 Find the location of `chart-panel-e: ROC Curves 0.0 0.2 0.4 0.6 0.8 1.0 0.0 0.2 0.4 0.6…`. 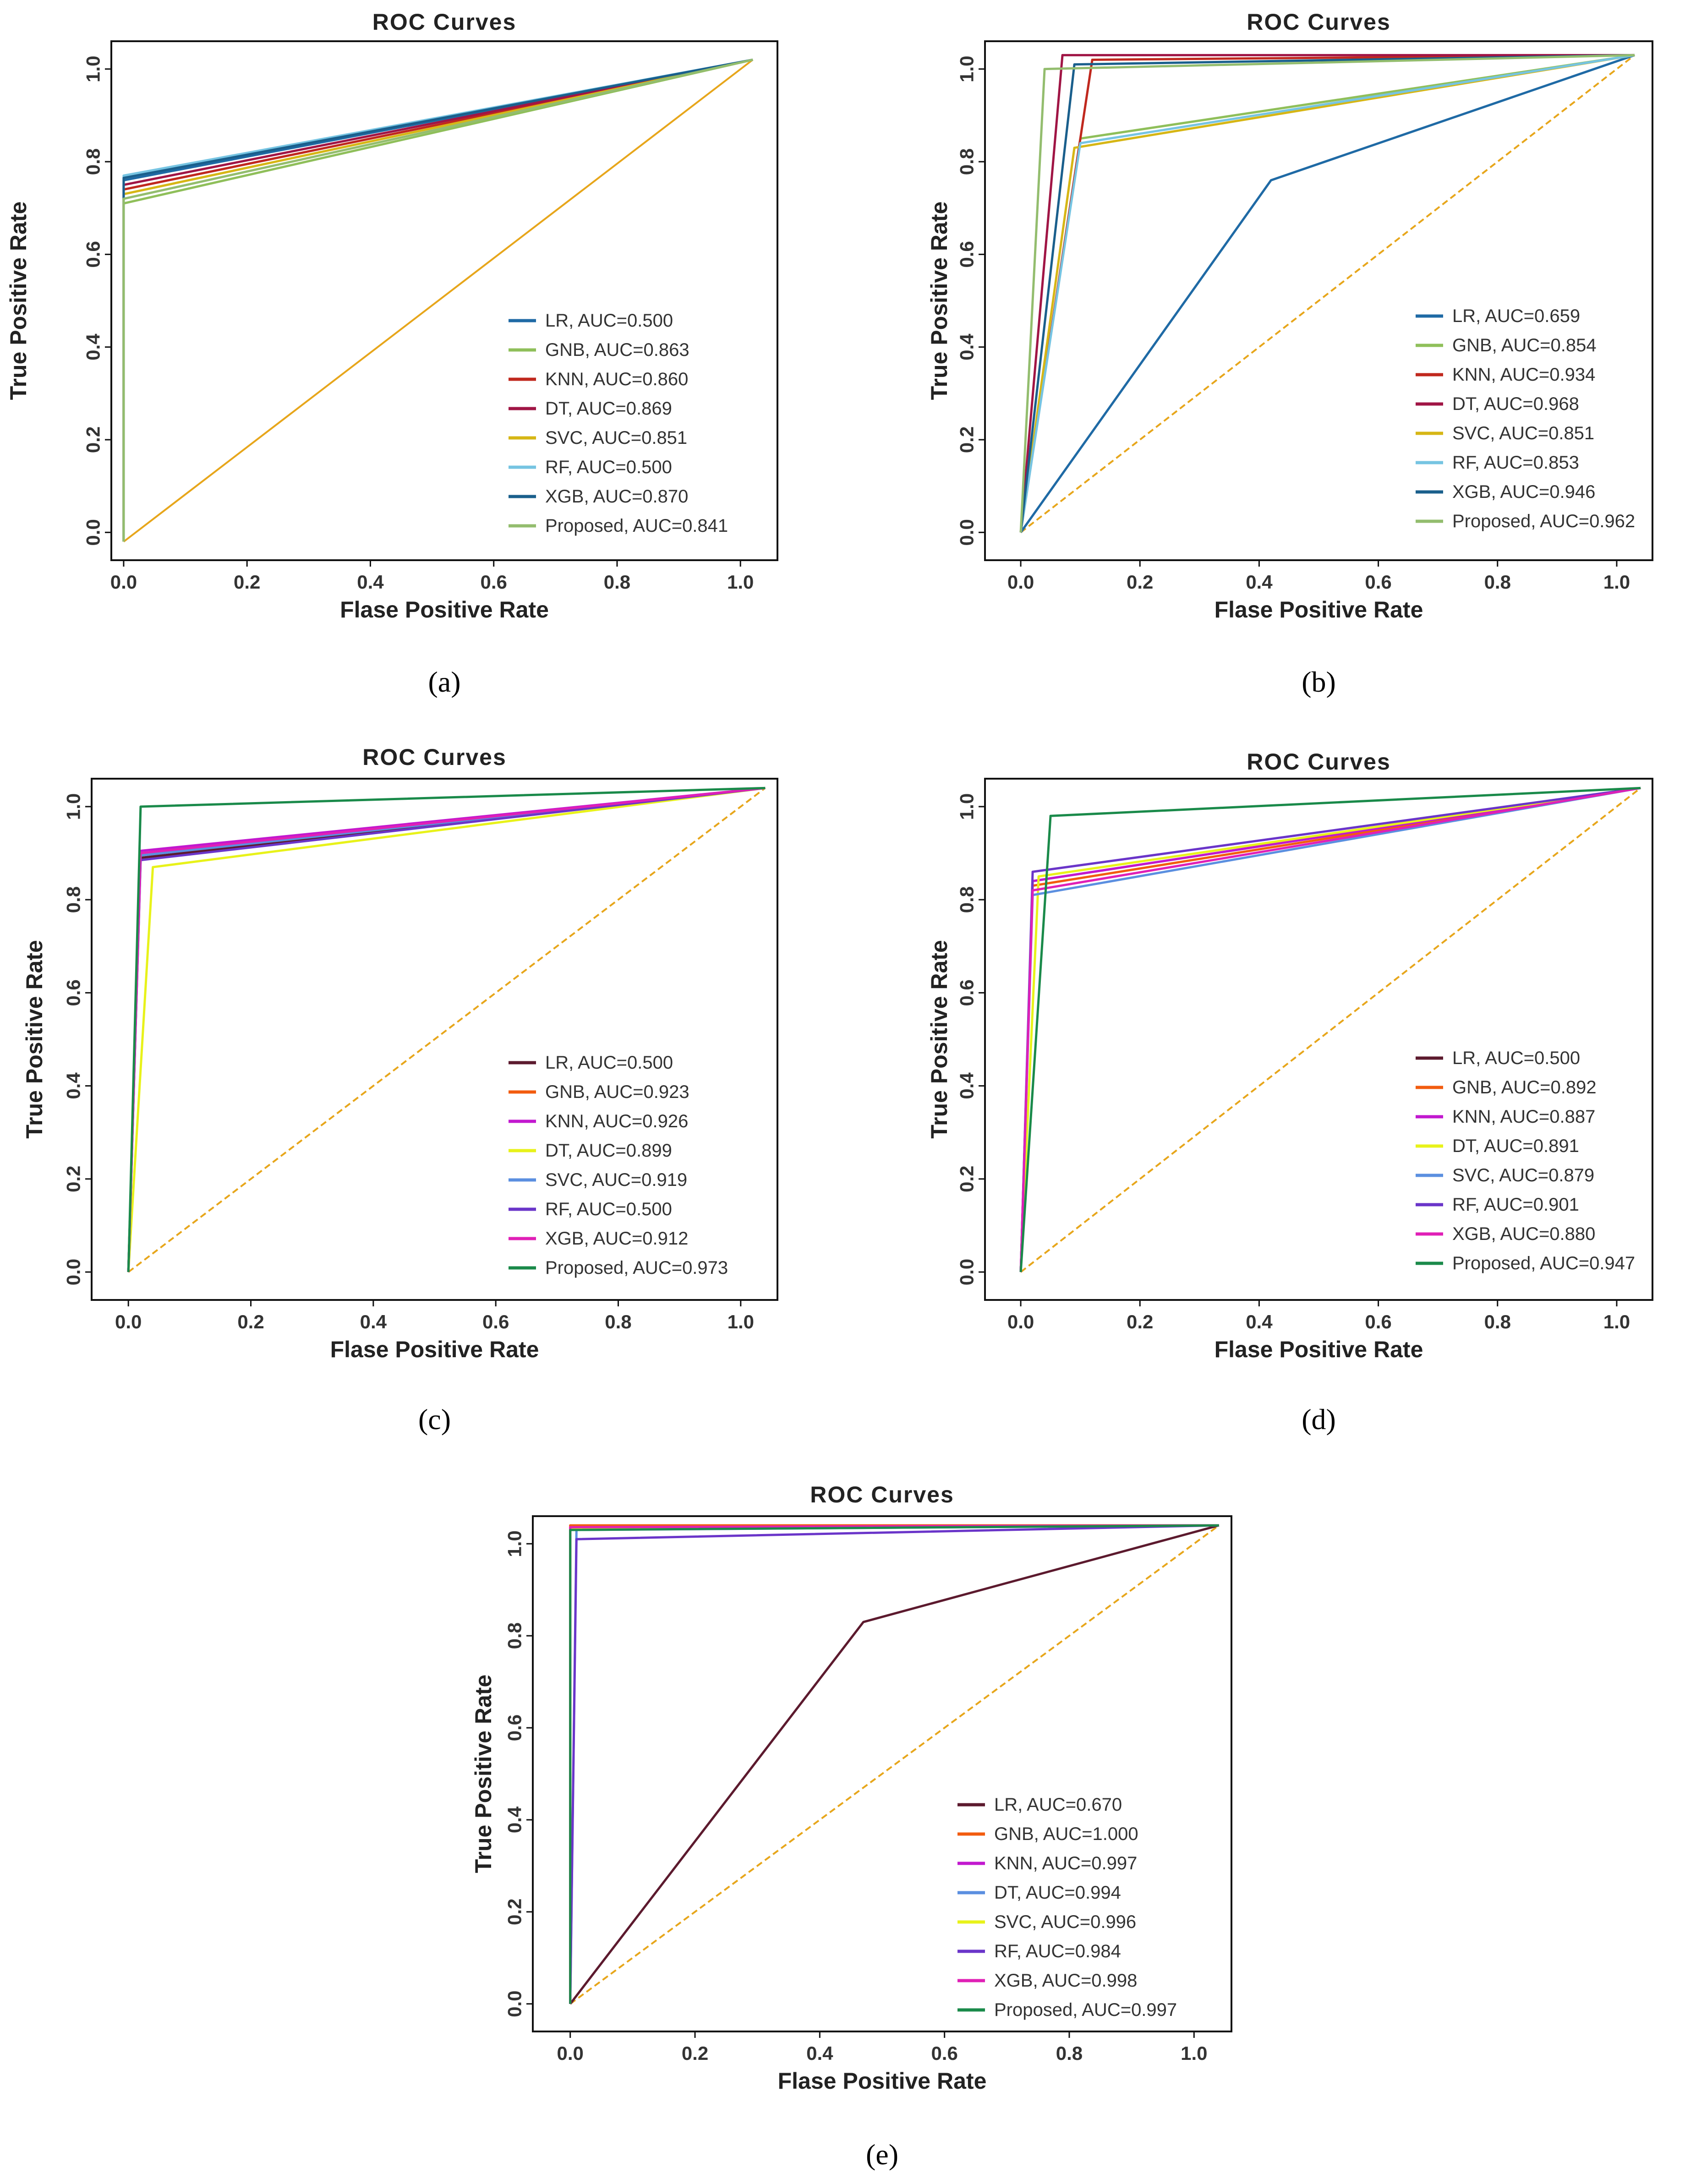

chart-panel-e: ROC Curves 0.0 0.2 0.4 0.6 0.8 1.0 0.0 0.2 0.4 0.6… is located at coordinates (852, 1826).